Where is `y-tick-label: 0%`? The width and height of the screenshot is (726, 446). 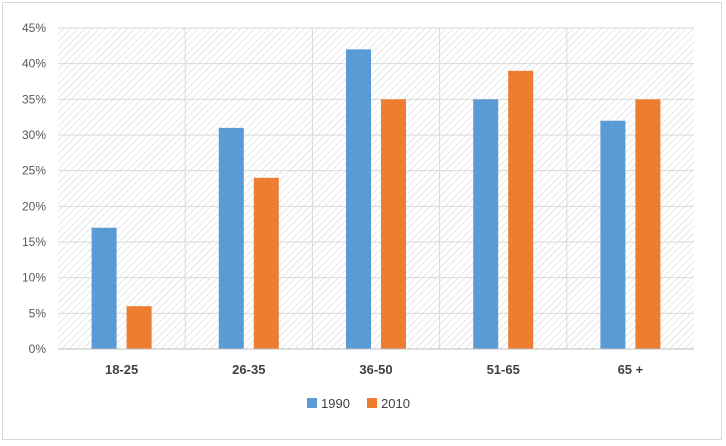
y-tick-label: 0% is located at coordinates (38, 349).